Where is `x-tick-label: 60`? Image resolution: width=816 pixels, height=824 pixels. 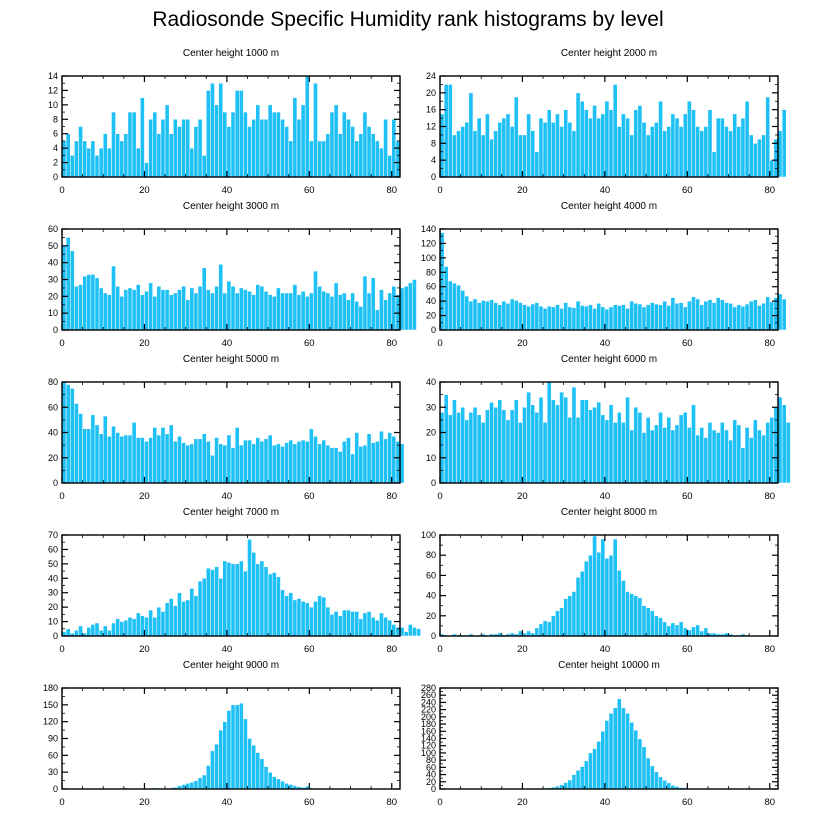
x-tick-label: 60 is located at coordinates (309, 496).